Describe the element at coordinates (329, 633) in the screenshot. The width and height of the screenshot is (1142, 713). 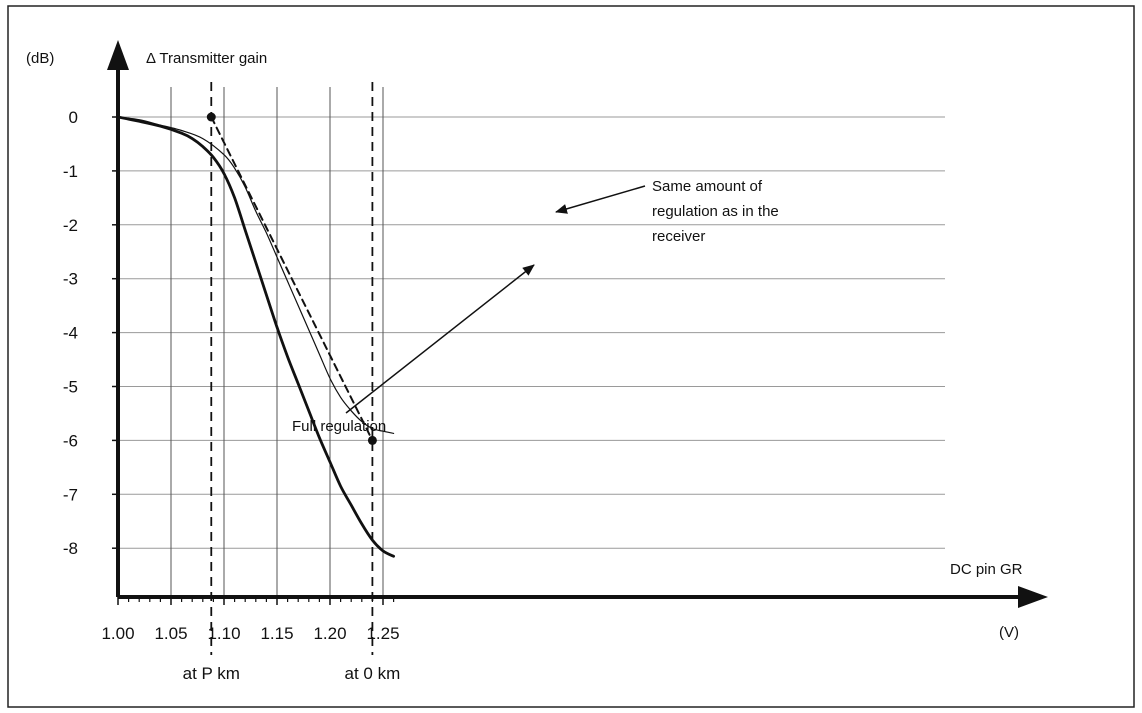
I see `x-tick-label-4: 1.20` at that location.